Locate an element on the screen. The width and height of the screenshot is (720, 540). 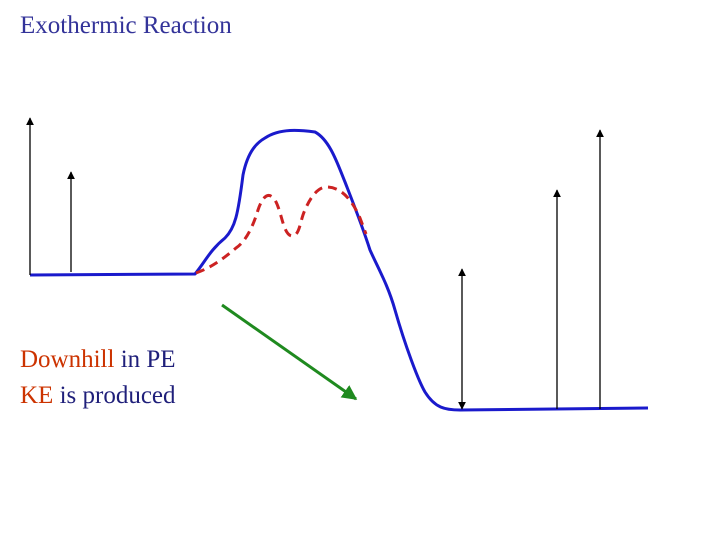
downhill-arrow is located at coordinates (289, 352).